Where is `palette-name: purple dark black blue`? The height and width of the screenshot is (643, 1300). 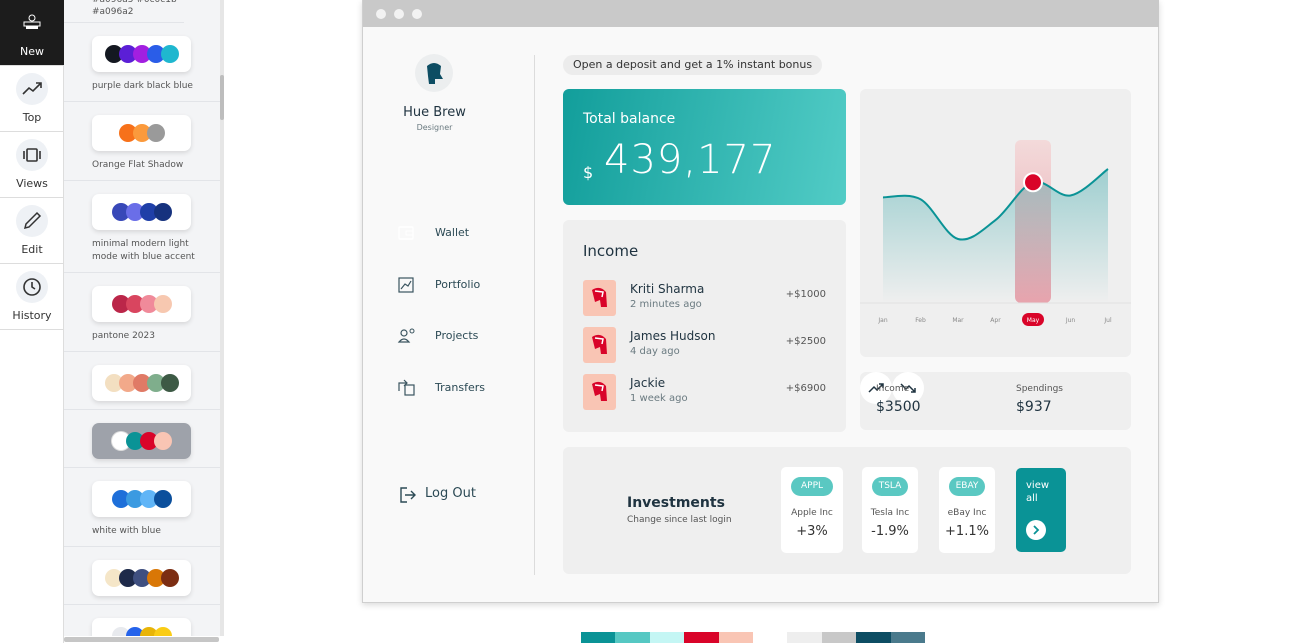 palette-name: purple dark black blue is located at coordinates (142, 86).